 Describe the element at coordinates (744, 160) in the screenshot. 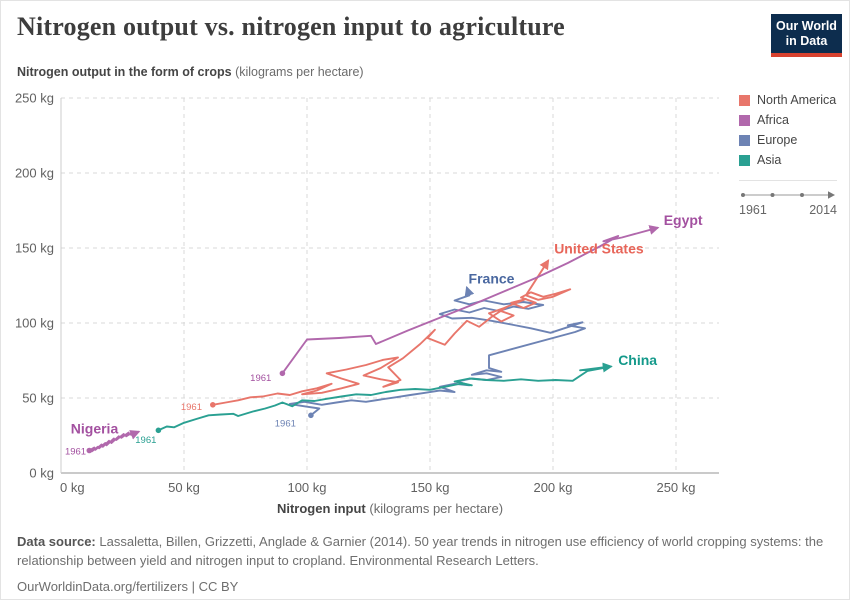

I see `legend-swatch-asia` at that location.